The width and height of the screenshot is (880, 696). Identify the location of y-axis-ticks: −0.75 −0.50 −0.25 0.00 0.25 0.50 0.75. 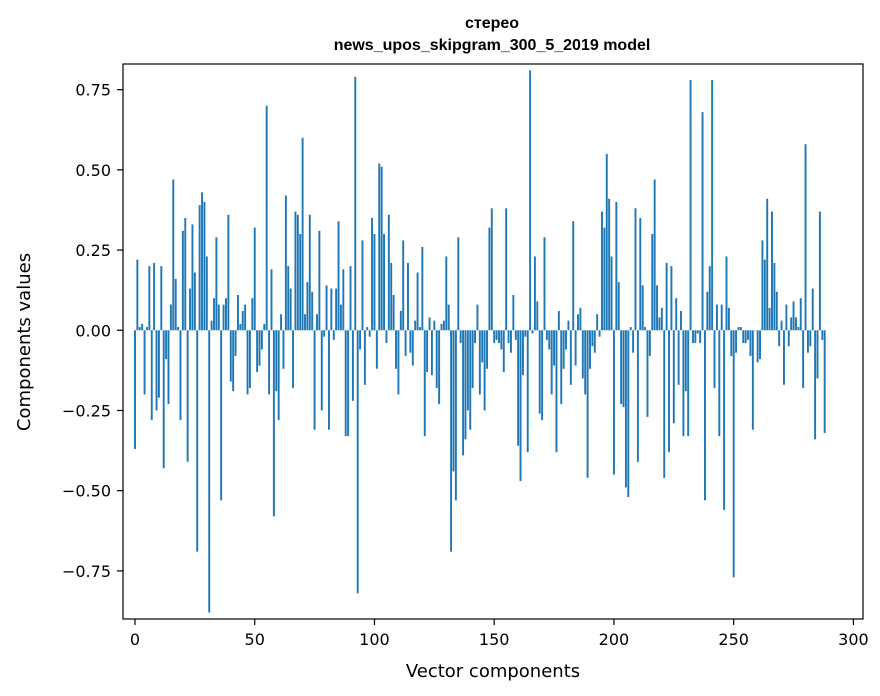
(92, 331).